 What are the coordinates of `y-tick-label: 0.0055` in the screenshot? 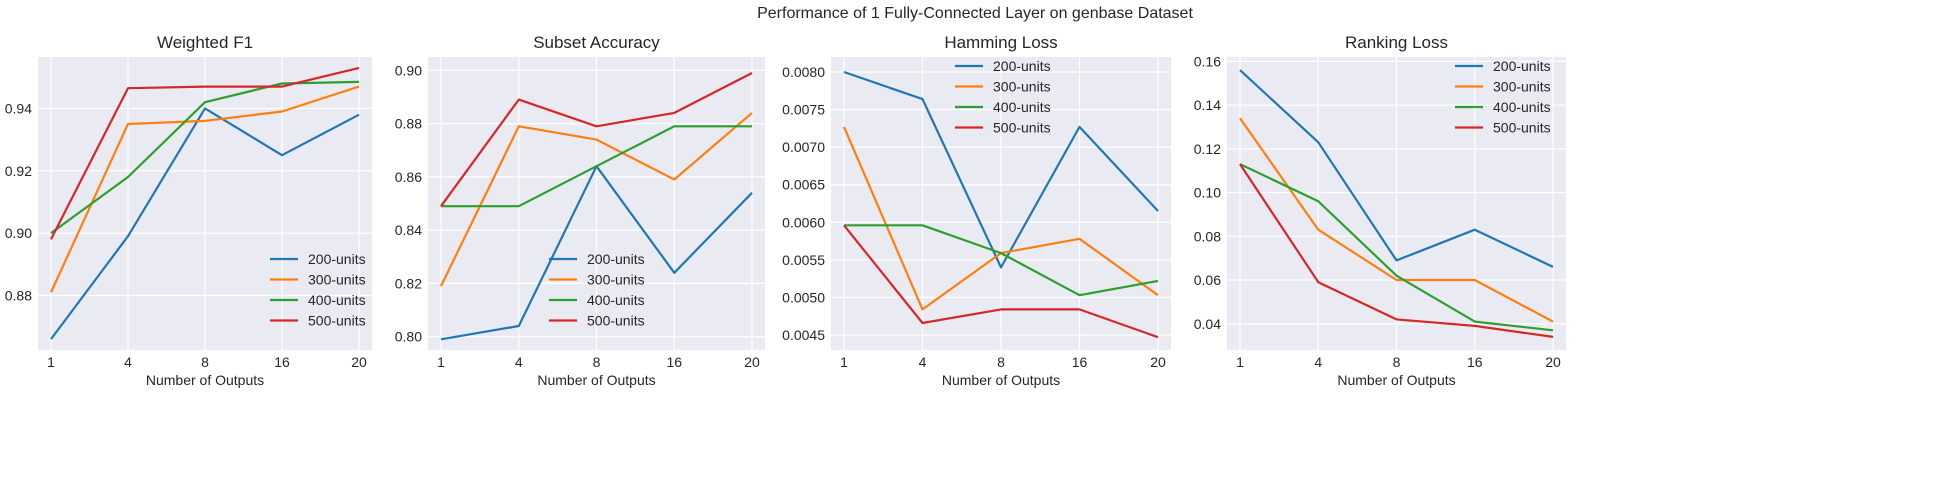 It's located at (803, 260).